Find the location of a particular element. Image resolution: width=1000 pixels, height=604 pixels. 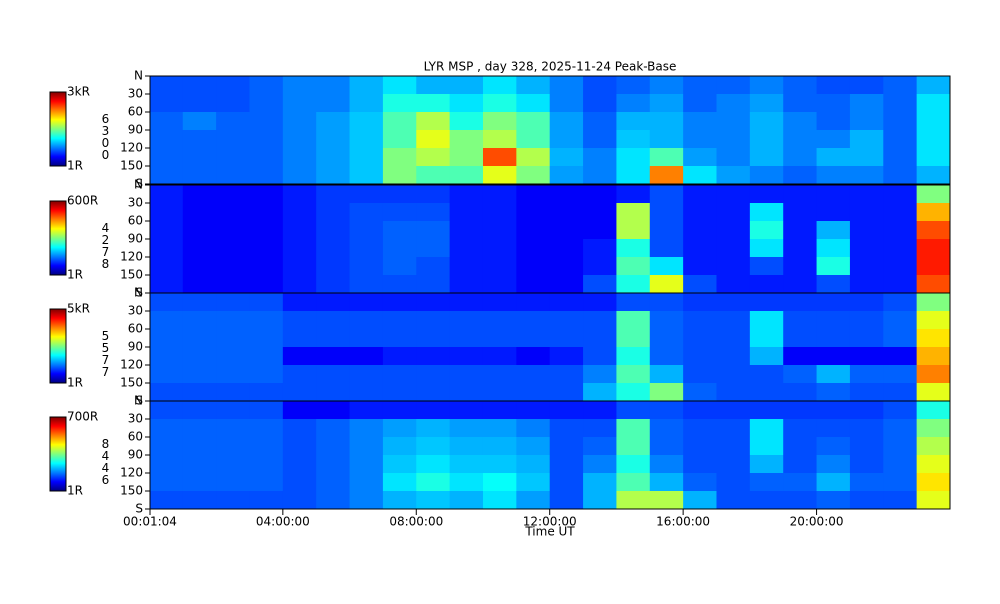

y-tick-label: S is located at coordinates (139, 293).